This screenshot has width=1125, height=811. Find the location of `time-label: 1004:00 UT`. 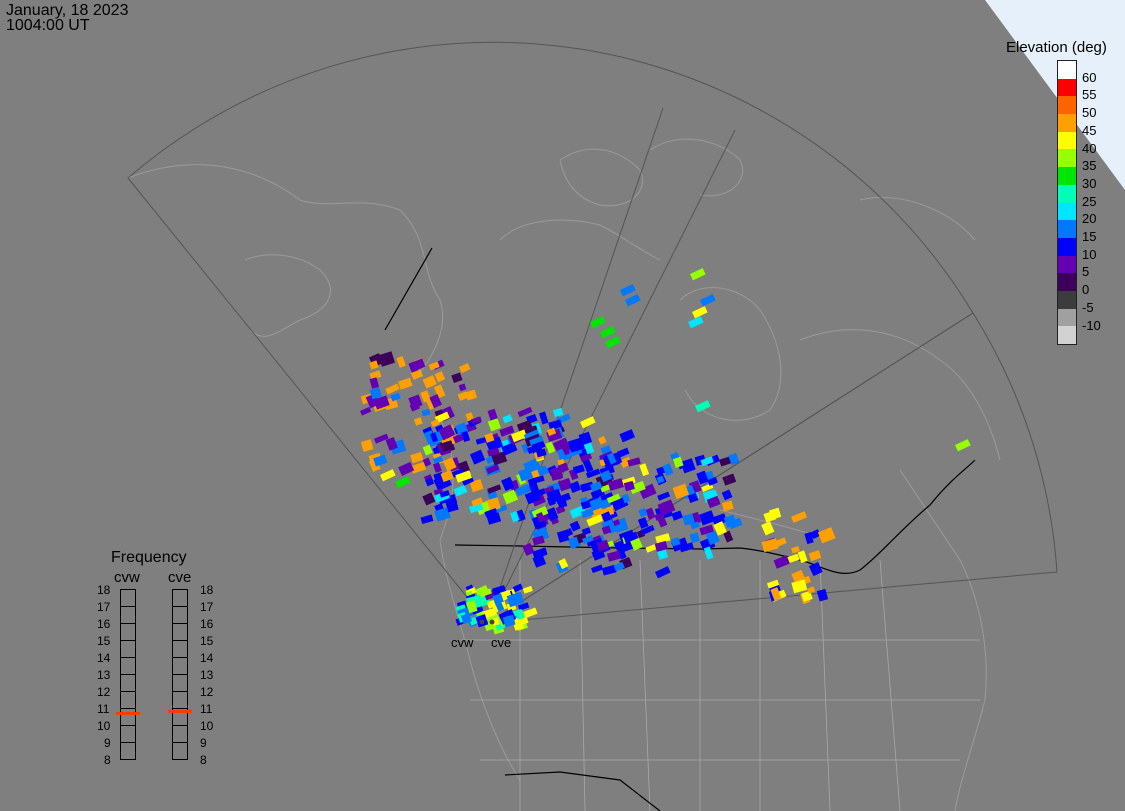

time-label: 1004:00 UT is located at coordinates (48, 25).